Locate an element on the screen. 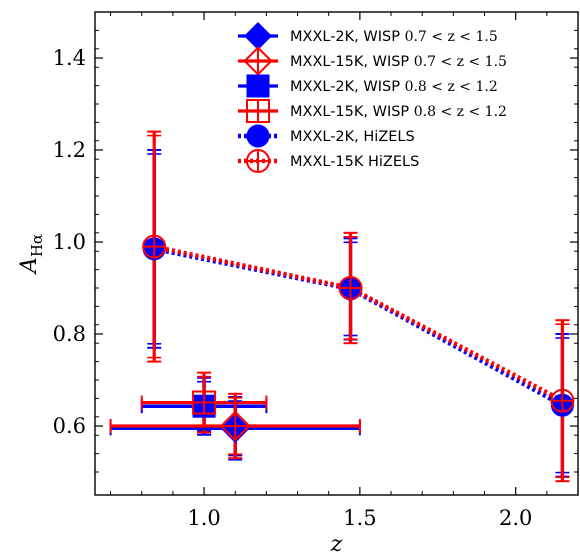 This screenshot has height=556, width=580. legend-label: MXXL-15K, WISP 0.7 < z < 1.5 is located at coordinates (398, 62).